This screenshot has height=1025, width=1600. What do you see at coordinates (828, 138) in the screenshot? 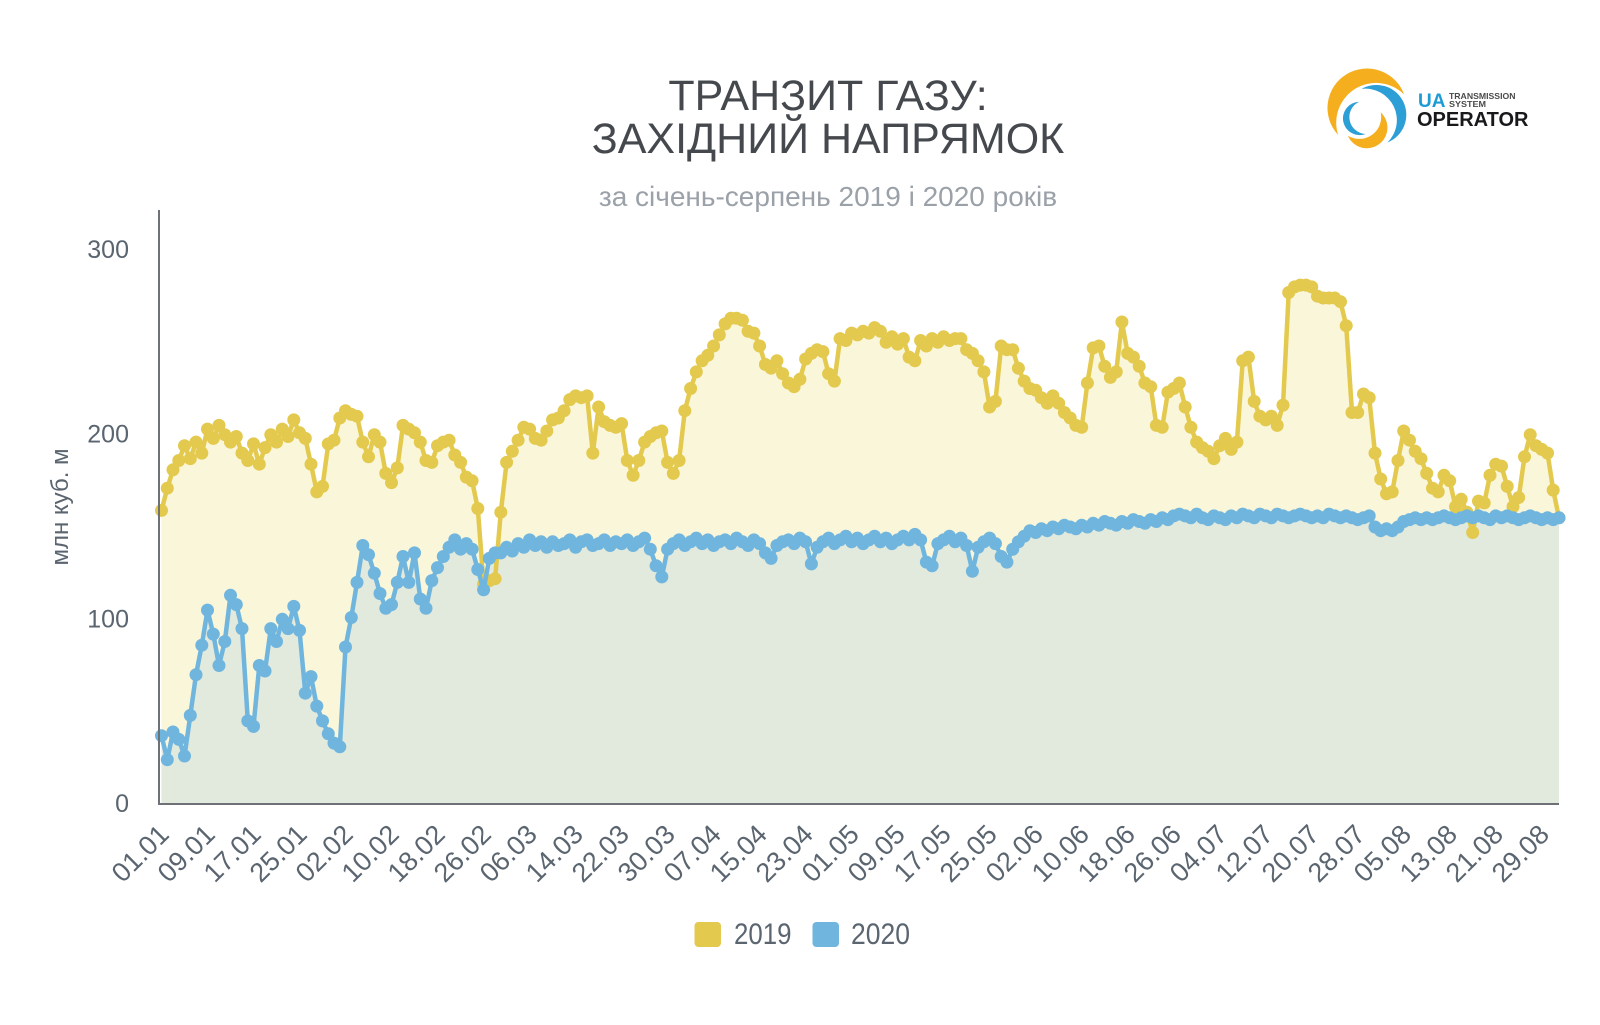
I see `svg-text: ЗАХІДНИЙ НАПРЯМОК` at bounding box center [828, 138].